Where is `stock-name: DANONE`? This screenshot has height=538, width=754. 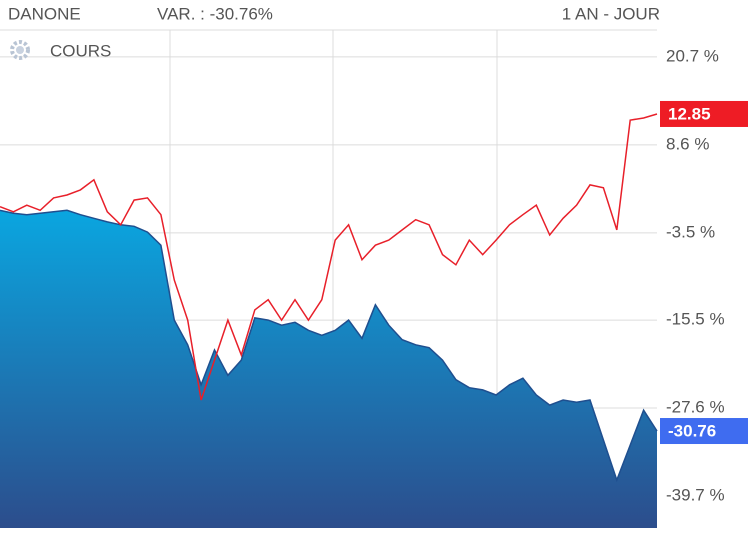 stock-name: DANONE is located at coordinates (44, 13).